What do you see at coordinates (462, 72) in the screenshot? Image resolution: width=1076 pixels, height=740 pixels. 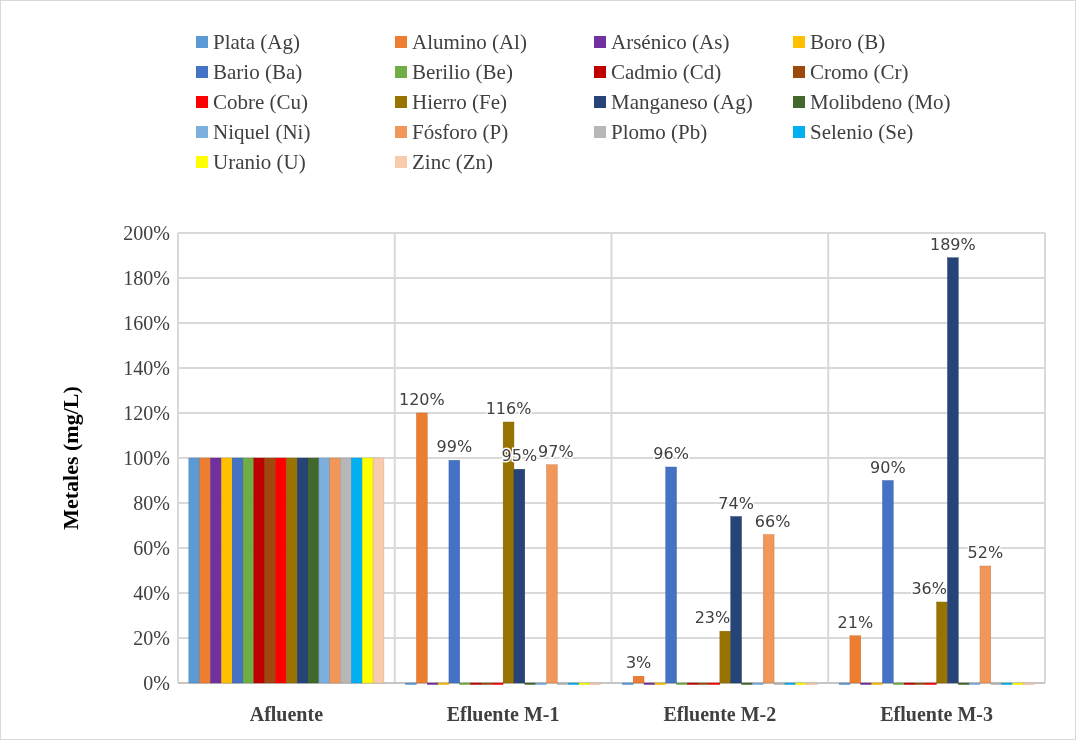 I see `legend-label: Berilio (Be)` at bounding box center [462, 72].